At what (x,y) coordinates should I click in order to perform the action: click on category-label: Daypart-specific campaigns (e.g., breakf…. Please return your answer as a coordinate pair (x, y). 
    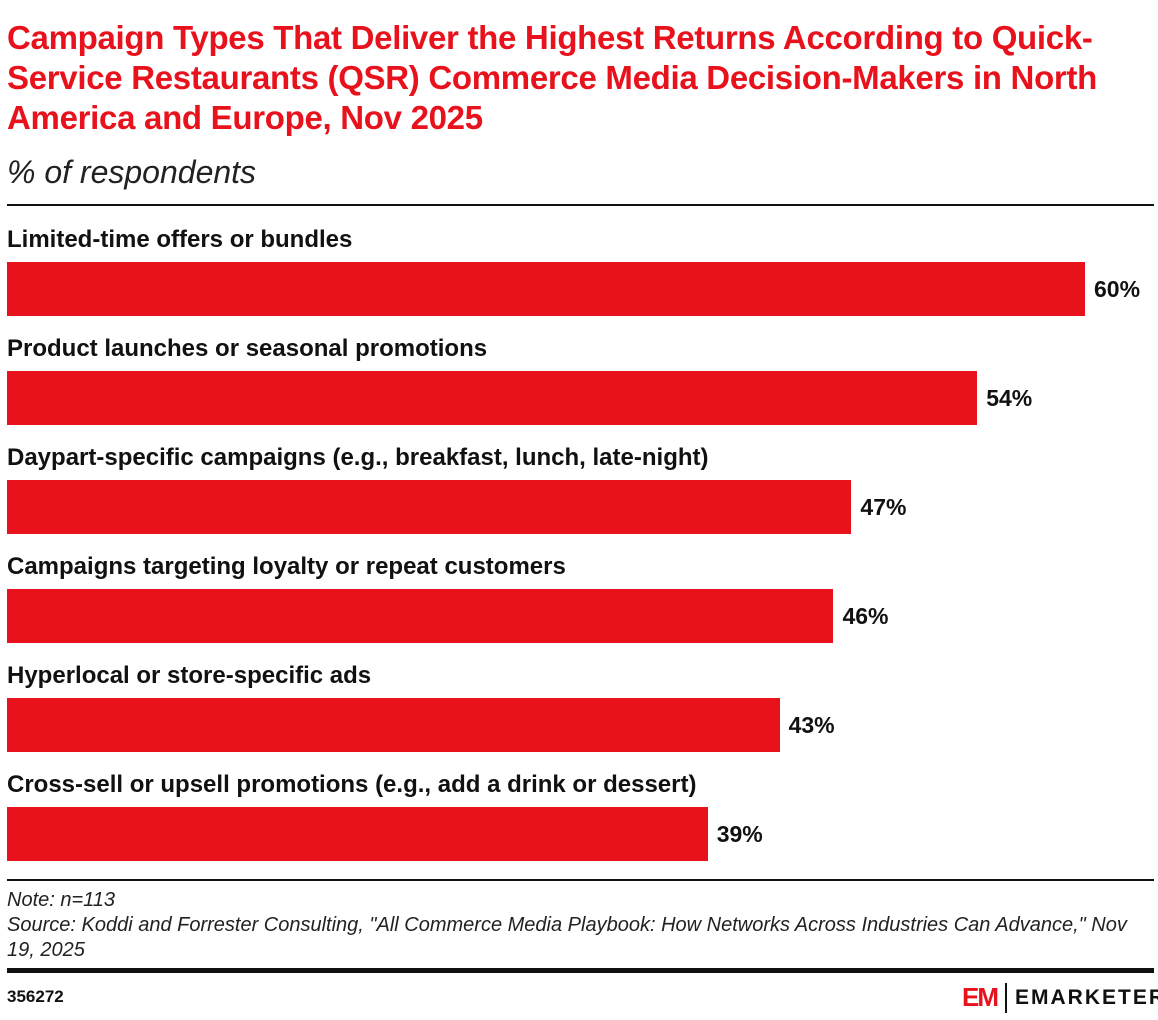
    Looking at the image, I should click on (358, 457).